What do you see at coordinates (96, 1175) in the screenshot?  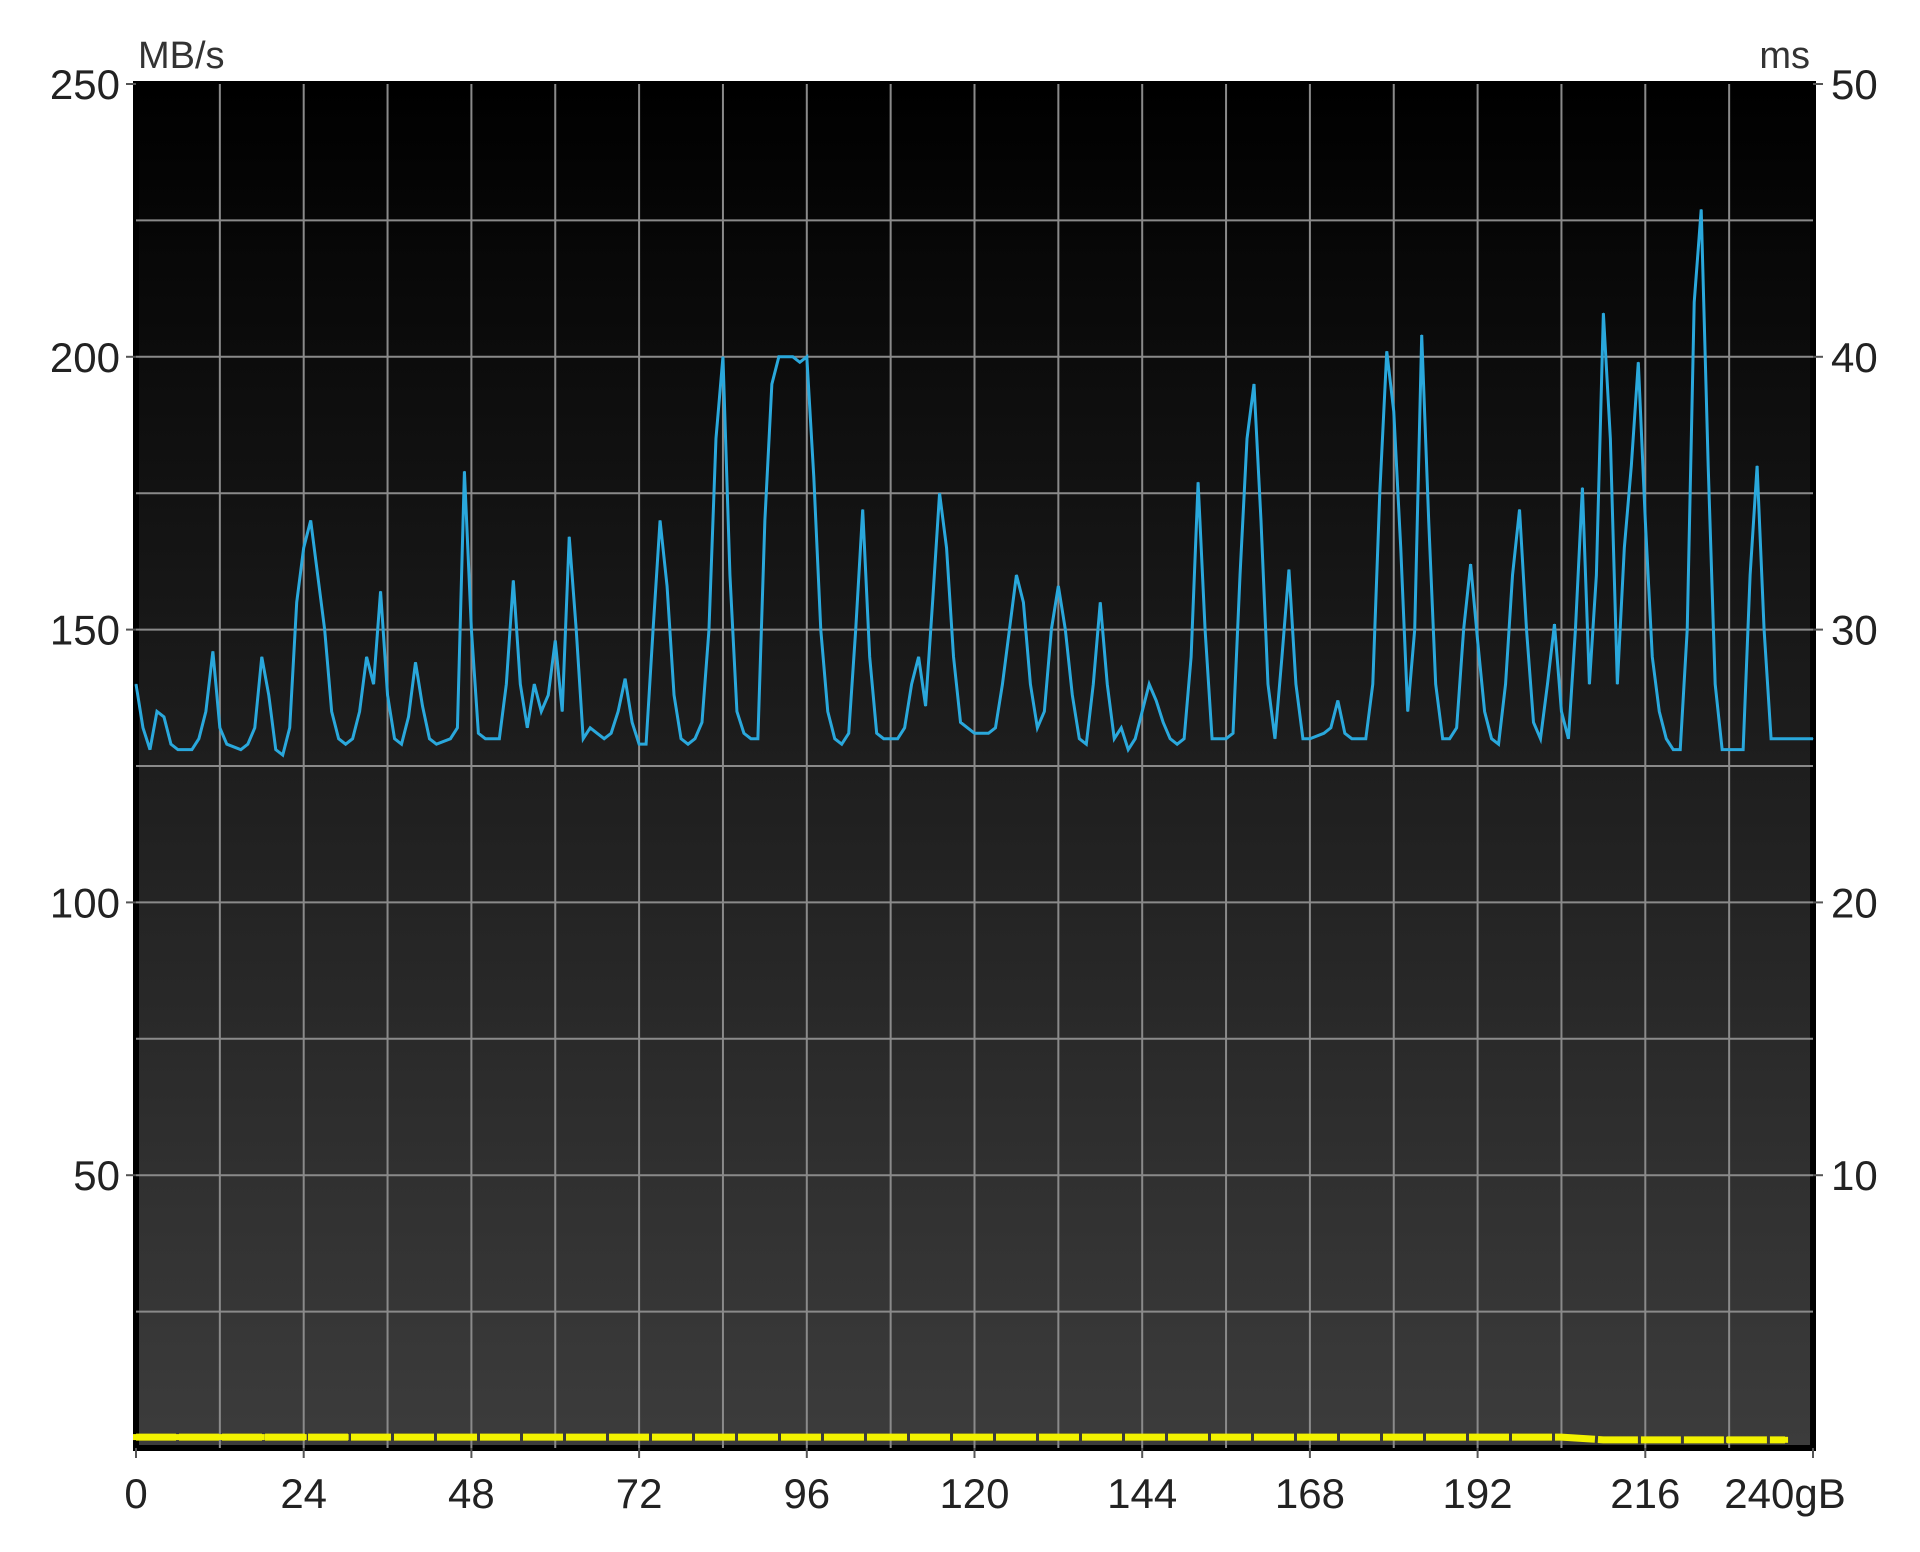 I see `y-tick-label: 50` at bounding box center [96, 1175].